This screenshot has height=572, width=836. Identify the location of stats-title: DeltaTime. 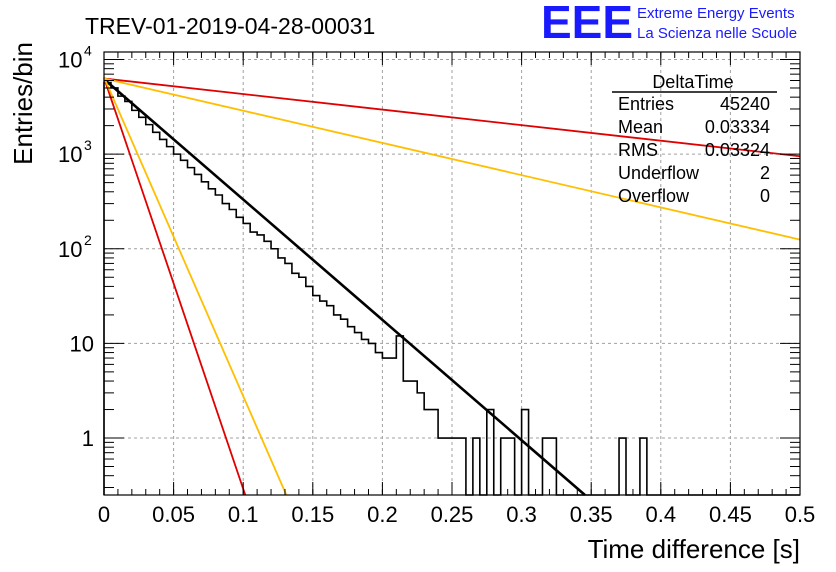
(692, 82).